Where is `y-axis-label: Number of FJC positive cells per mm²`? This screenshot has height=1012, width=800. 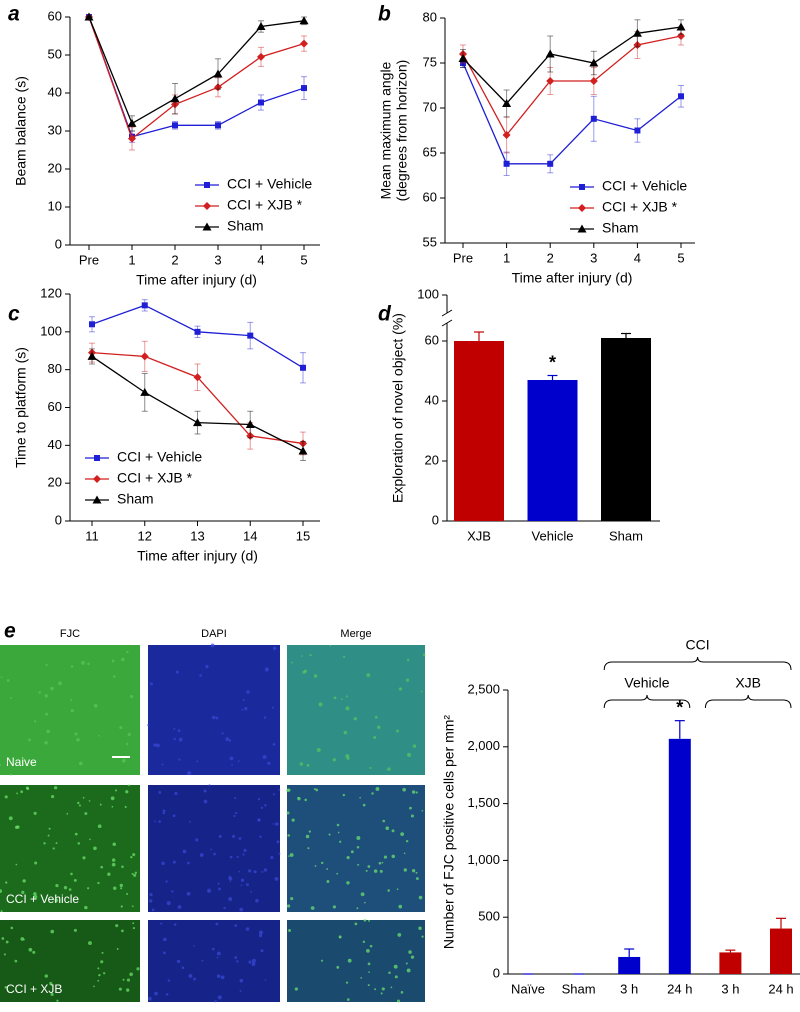 y-axis-label: Number of FJC positive cells per mm² is located at coordinates (449, 832).